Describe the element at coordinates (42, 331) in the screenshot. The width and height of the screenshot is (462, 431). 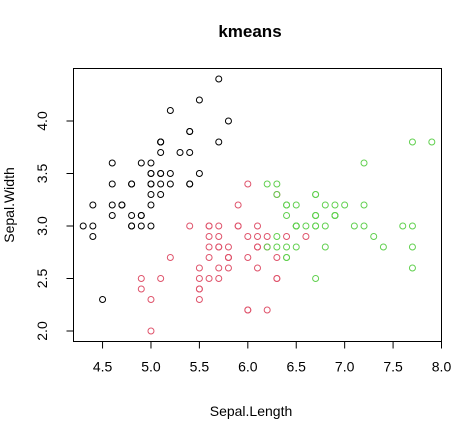
I see `y-tick-label: 2.0` at that location.